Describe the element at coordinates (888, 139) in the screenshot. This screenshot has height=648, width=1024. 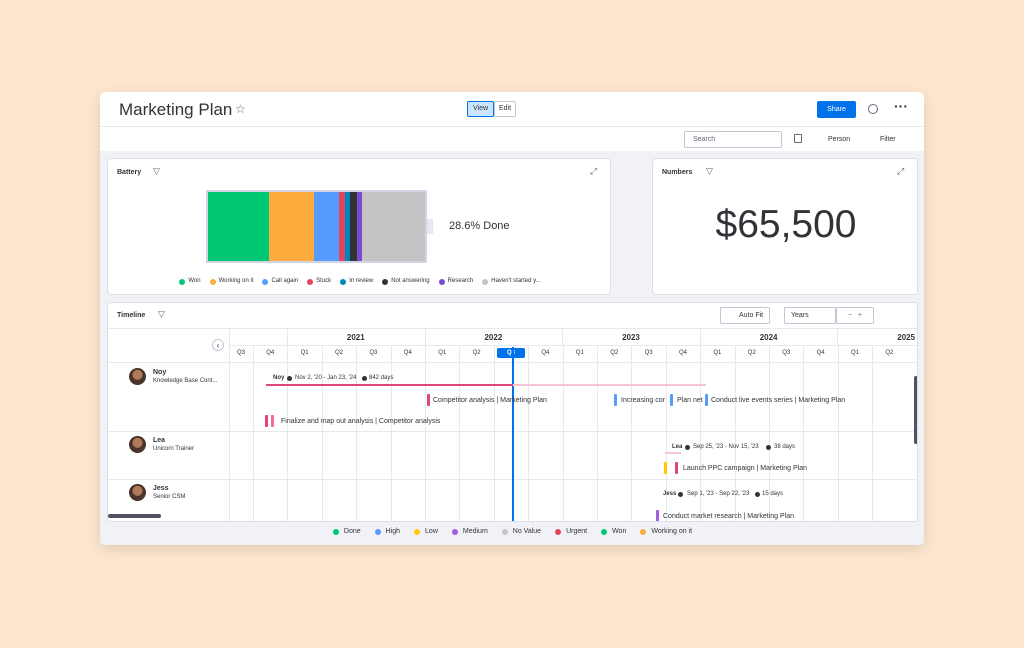
I see `filter-button: Filter` at that location.